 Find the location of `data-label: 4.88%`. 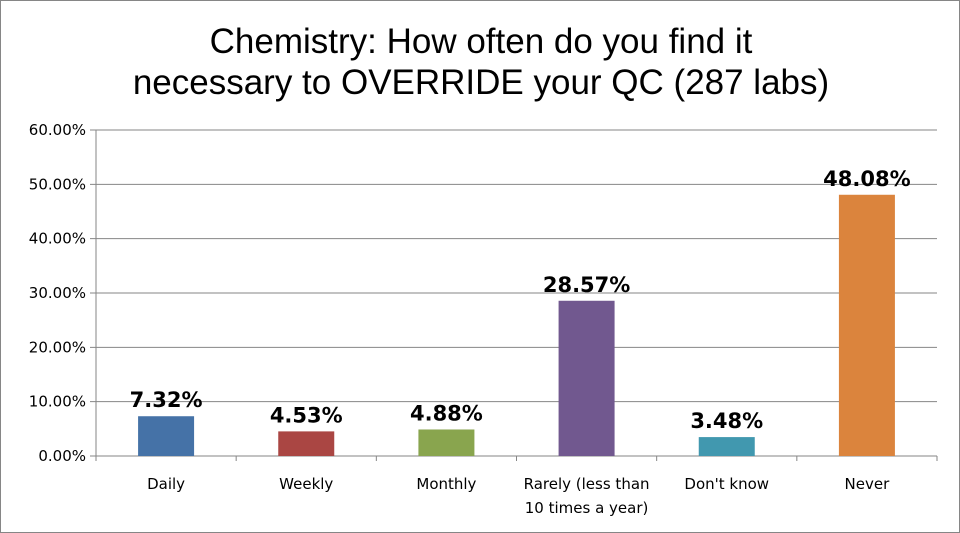

data-label: 4.88% is located at coordinates (446, 413).